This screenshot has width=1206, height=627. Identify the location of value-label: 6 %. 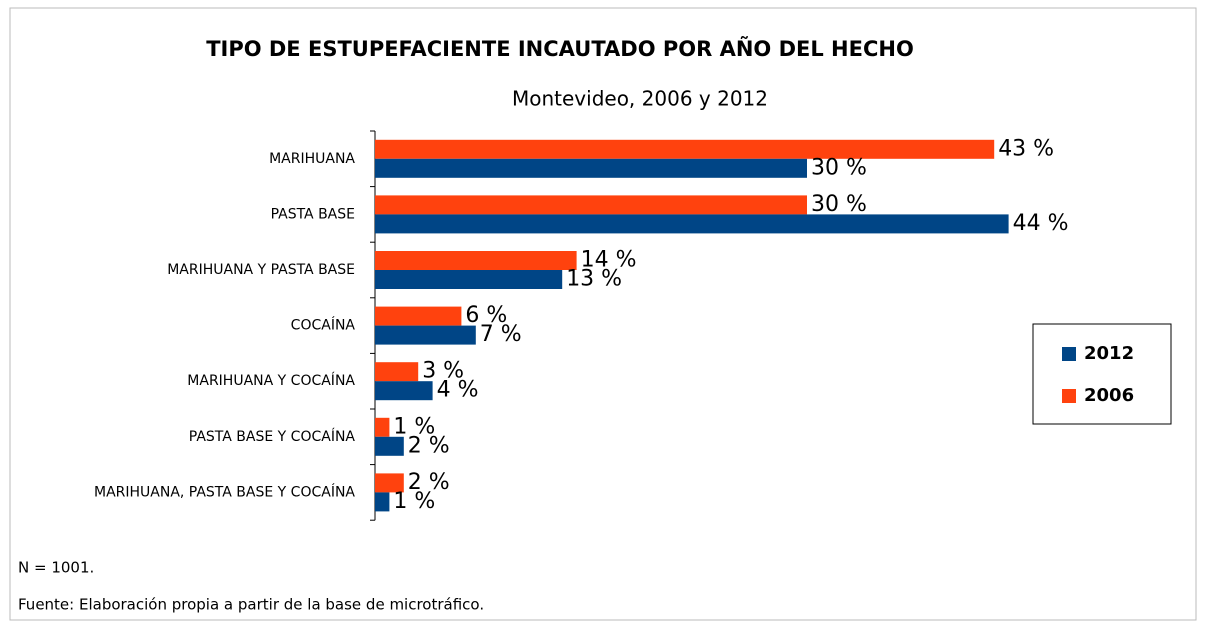
(486, 315).